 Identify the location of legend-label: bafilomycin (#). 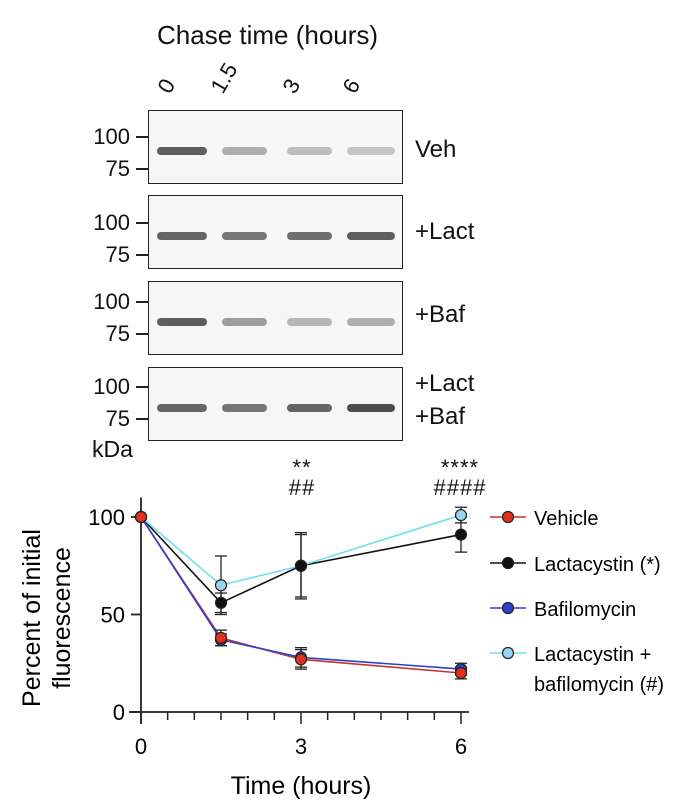
(599, 685).